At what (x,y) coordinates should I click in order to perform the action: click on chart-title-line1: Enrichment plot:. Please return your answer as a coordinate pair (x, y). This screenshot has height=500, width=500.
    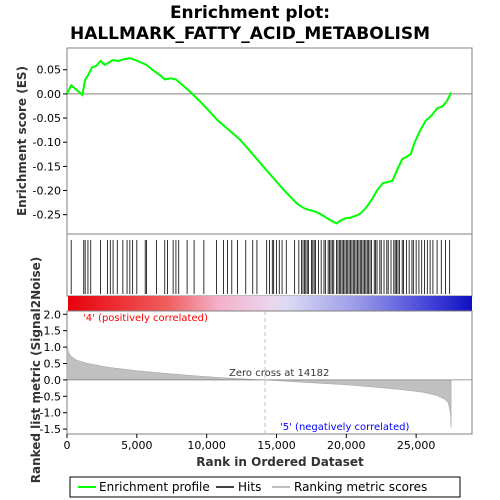
    Looking at the image, I should click on (250, 13).